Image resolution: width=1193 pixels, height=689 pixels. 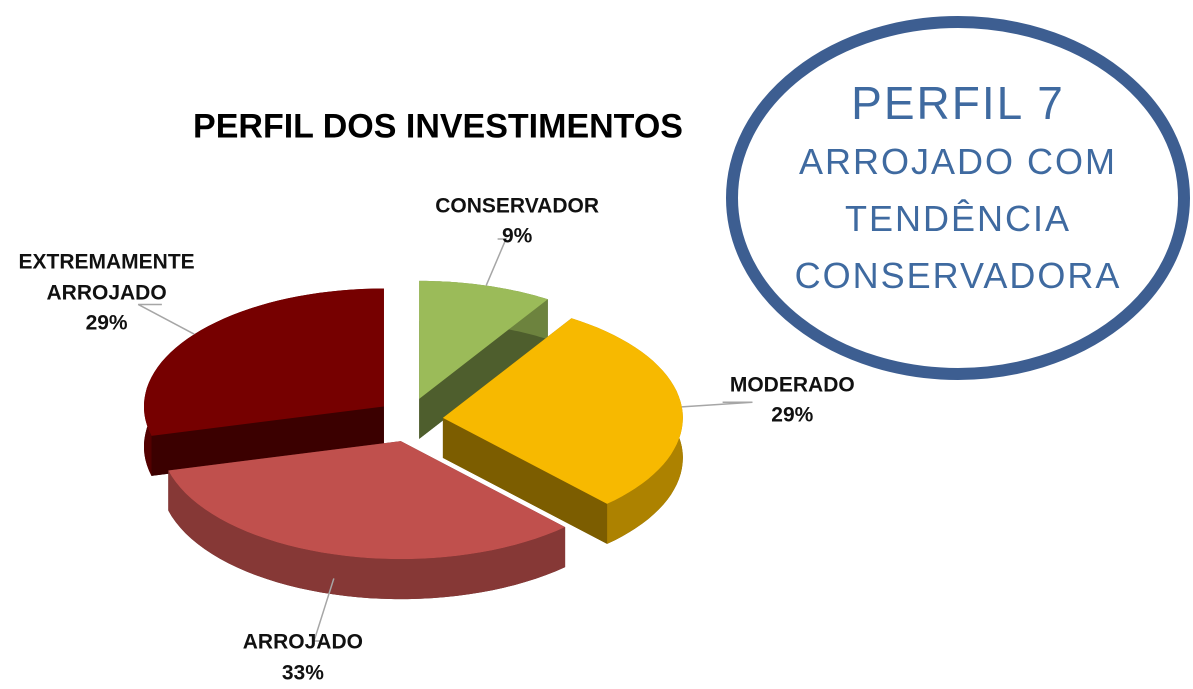 I want to click on label-text: 9%, so click(x=517, y=236).